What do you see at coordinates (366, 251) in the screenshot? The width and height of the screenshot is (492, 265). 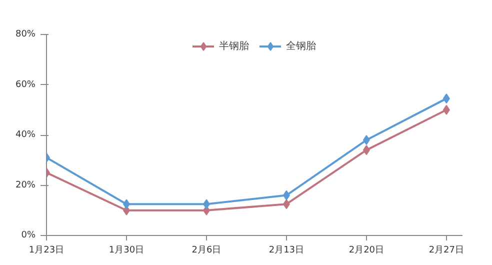 I see `x-tick-label: 2月20日` at bounding box center [366, 251].